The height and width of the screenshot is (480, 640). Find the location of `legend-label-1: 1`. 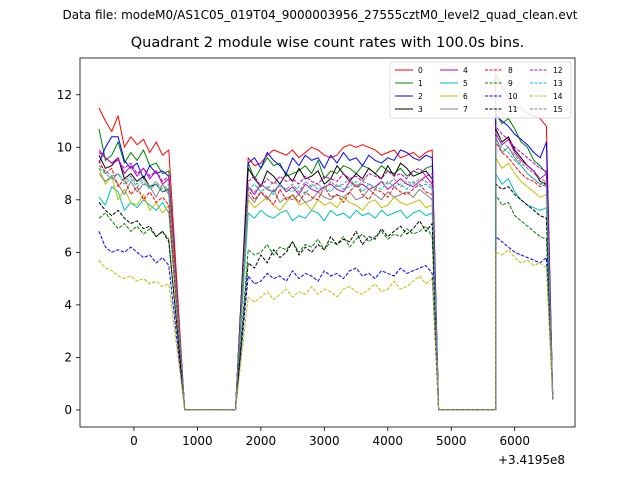

legend-label-1: 1 is located at coordinates (420, 83).